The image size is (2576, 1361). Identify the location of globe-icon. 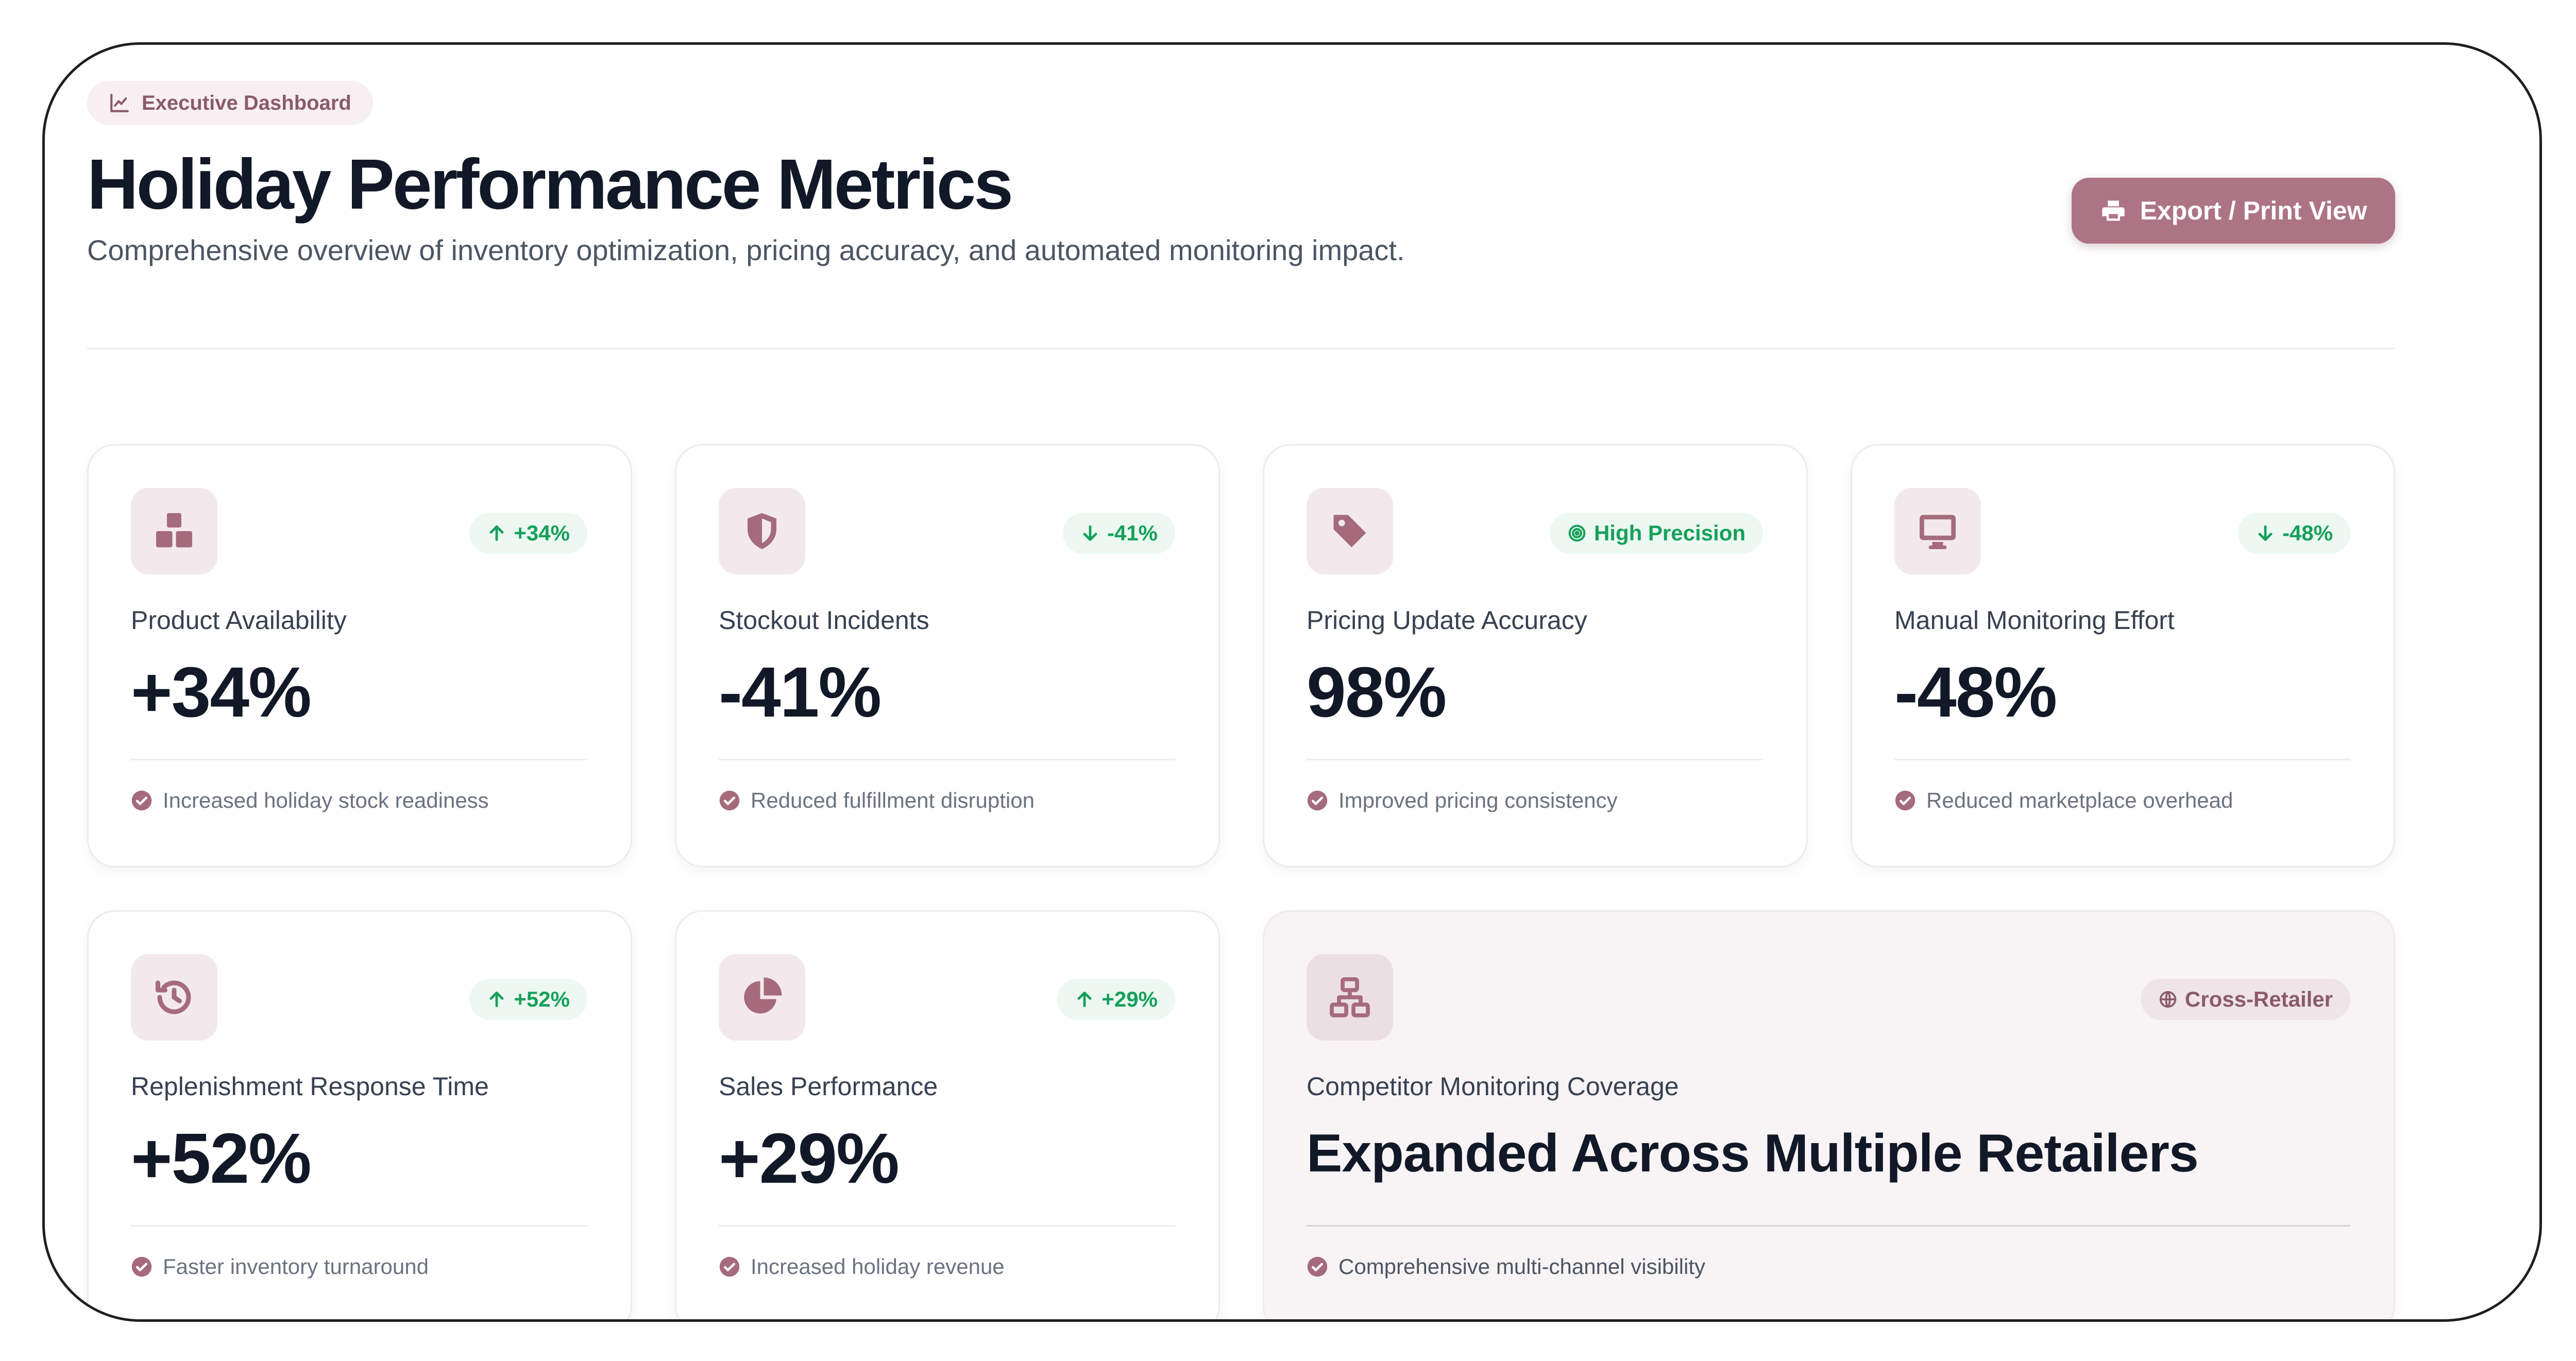
(2168, 999).